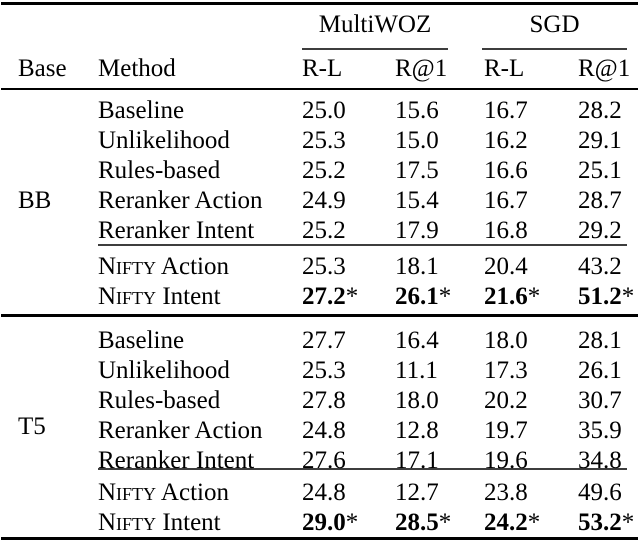  I want to click on value-cell: 24.2*, so click(512, 522).